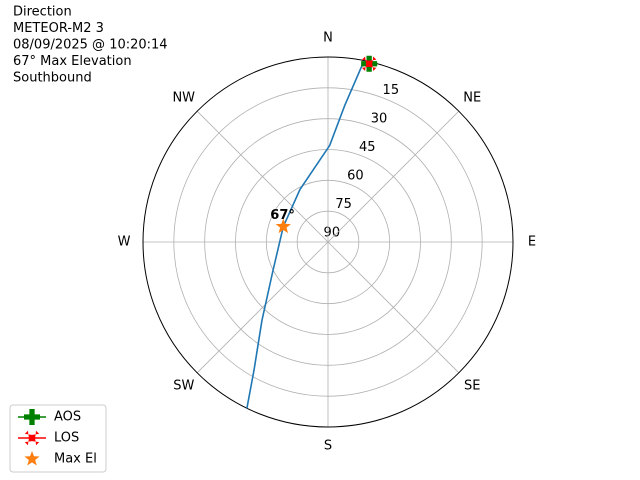 The width and height of the screenshot is (640, 480). Describe the element at coordinates (379, 118) in the screenshot. I see `r-tick-label: 30` at that location.